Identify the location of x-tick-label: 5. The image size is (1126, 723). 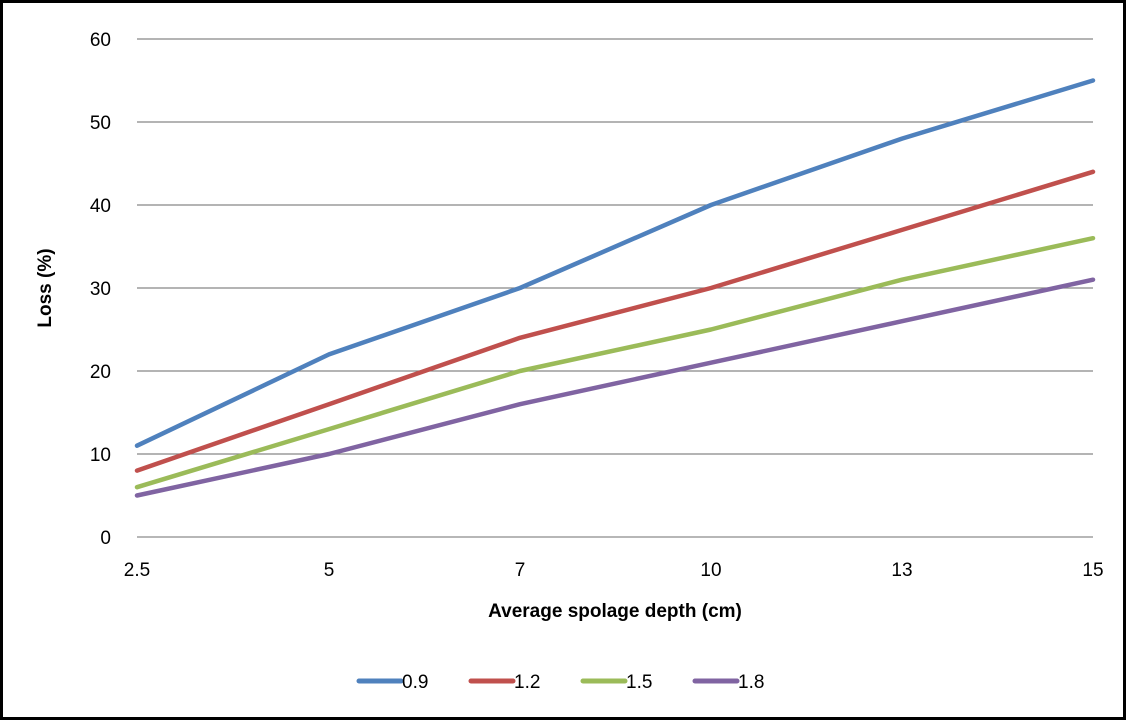
(329, 570).